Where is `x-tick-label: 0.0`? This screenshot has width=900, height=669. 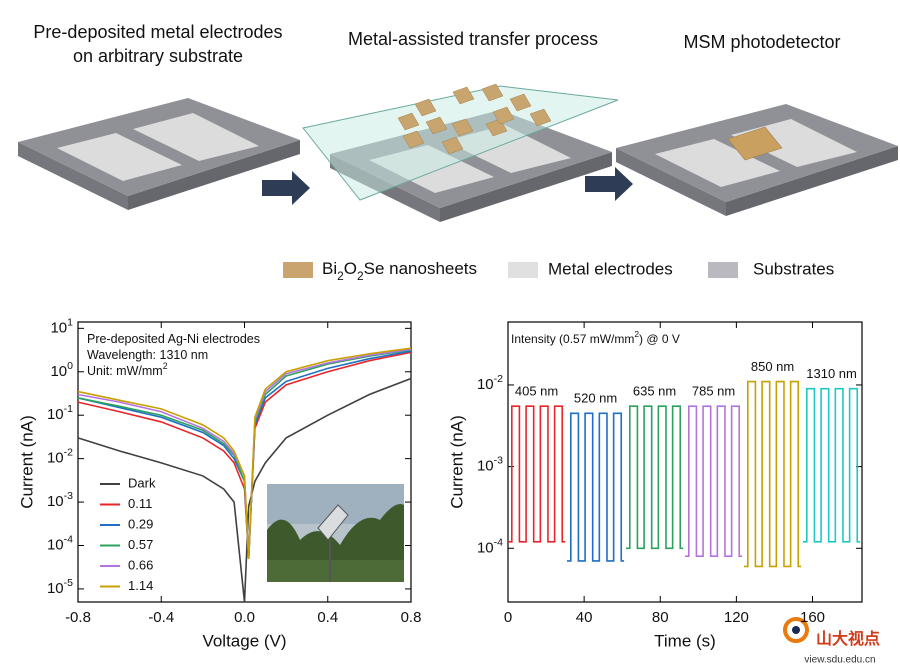 x-tick-label: 0.0 is located at coordinates (244, 617).